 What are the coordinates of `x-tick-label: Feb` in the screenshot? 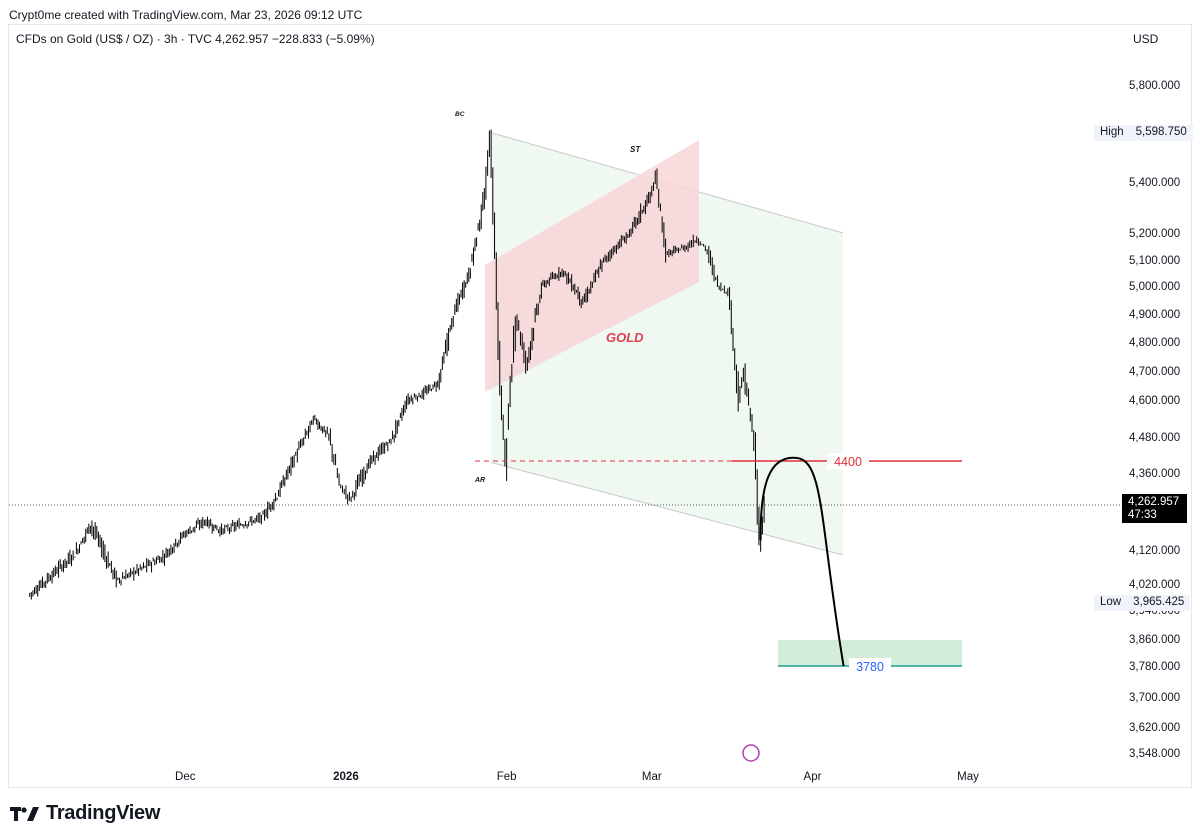 It's located at (507, 777).